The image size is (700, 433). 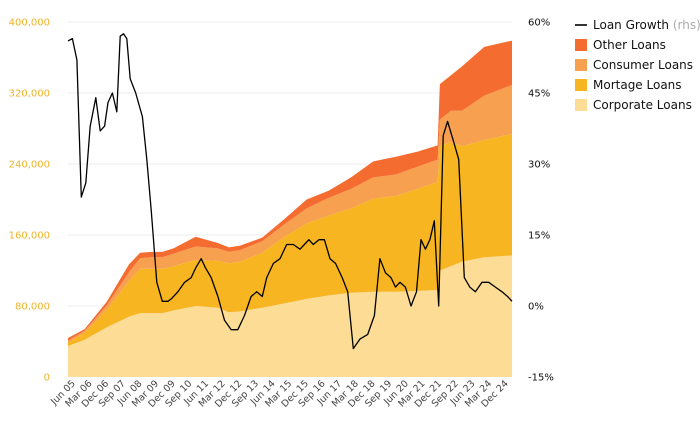 I want to click on legend-label: Other Loans, so click(x=629, y=45).